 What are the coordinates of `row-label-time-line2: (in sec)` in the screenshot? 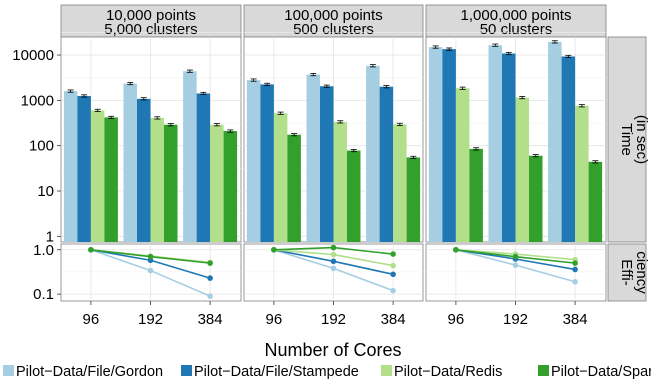 It's located at (641, 139).